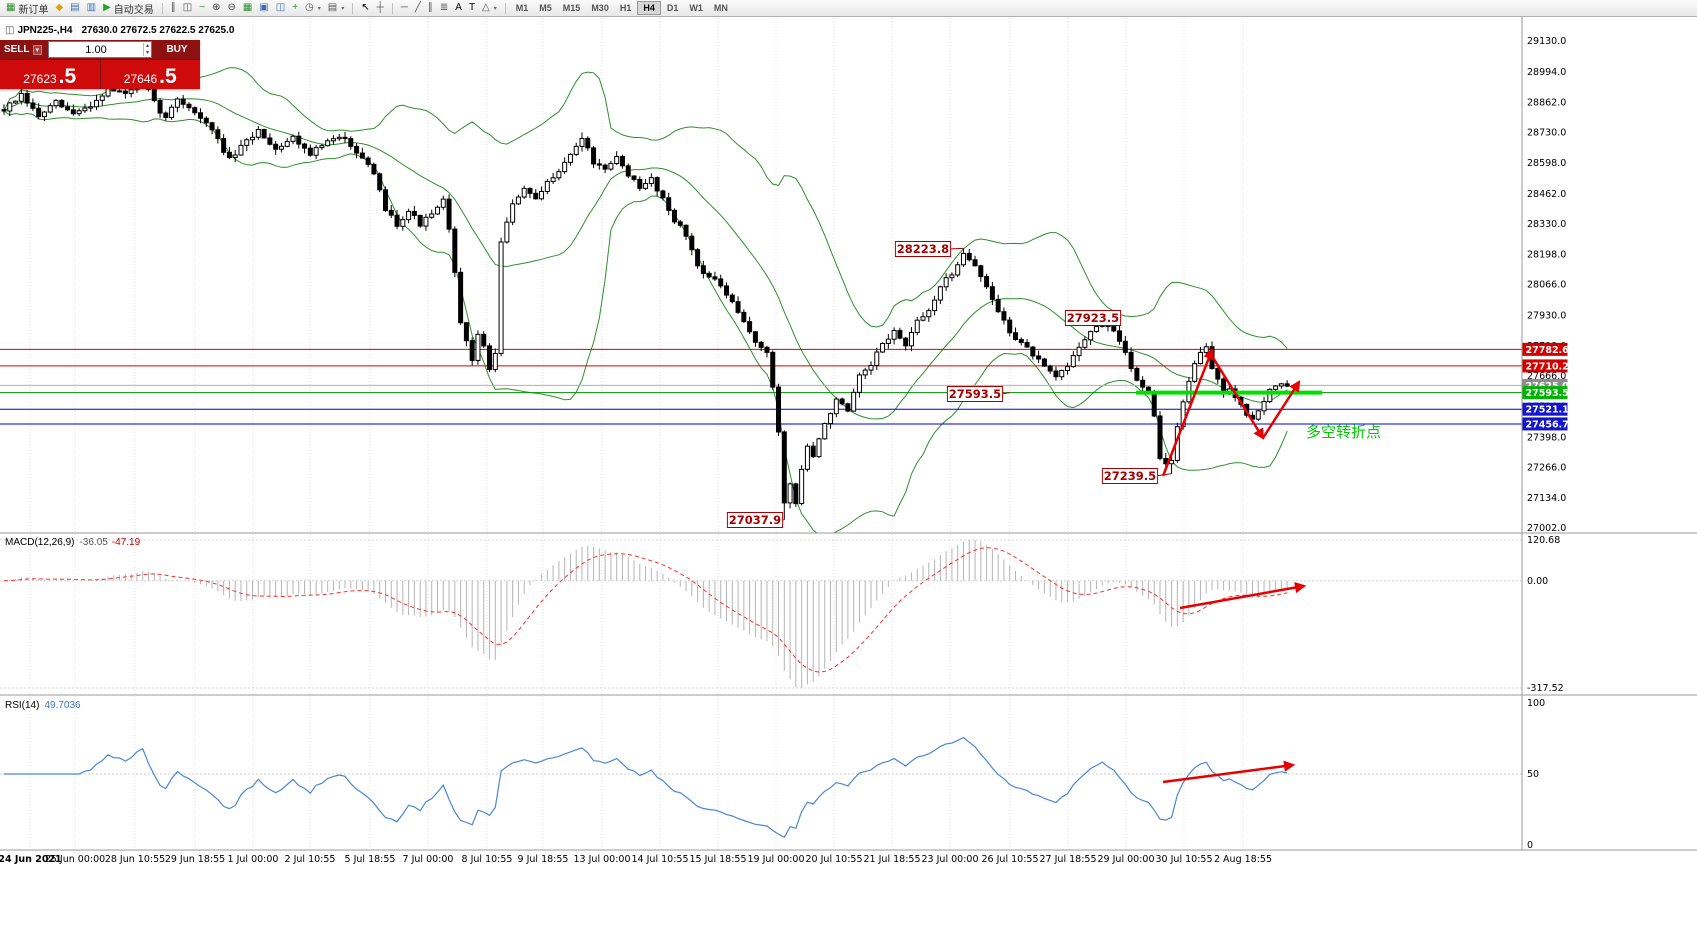 The height and width of the screenshot is (938, 1697). I want to click on new-order-button: ▦ 新订单, so click(27, 8).